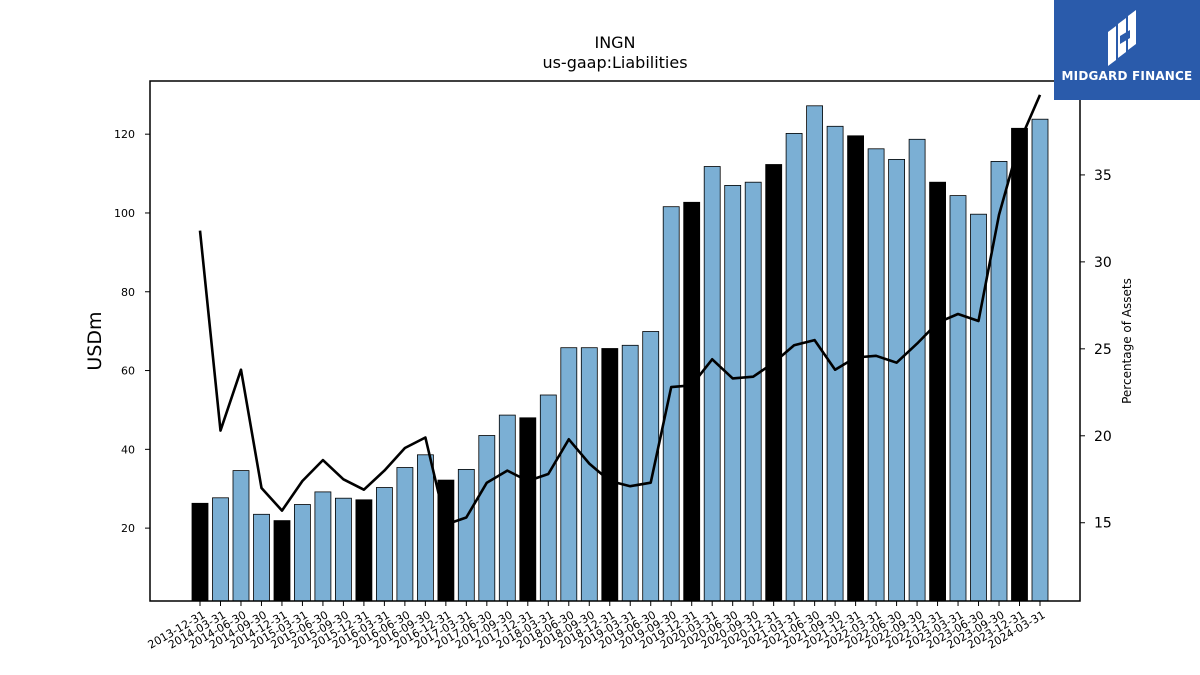 This screenshot has width=1200, height=675. What do you see at coordinates (1103, 524) in the screenshot?
I see `y2-tick-label: 15` at bounding box center [1103, 524].